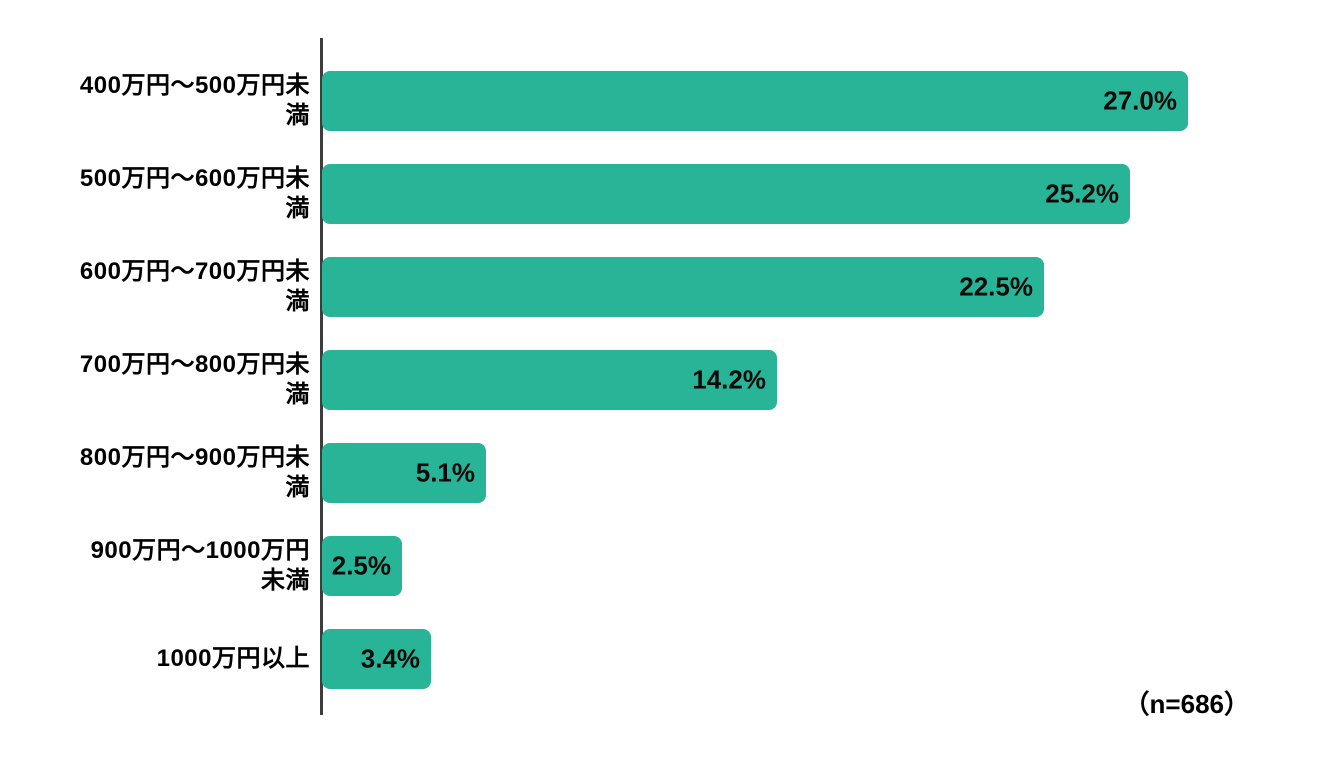 This screenshot has height=776, width=1330. Describe the element at coordinates (390, 658) in the screenshot. I see `value-label: 3.4%` at that location.